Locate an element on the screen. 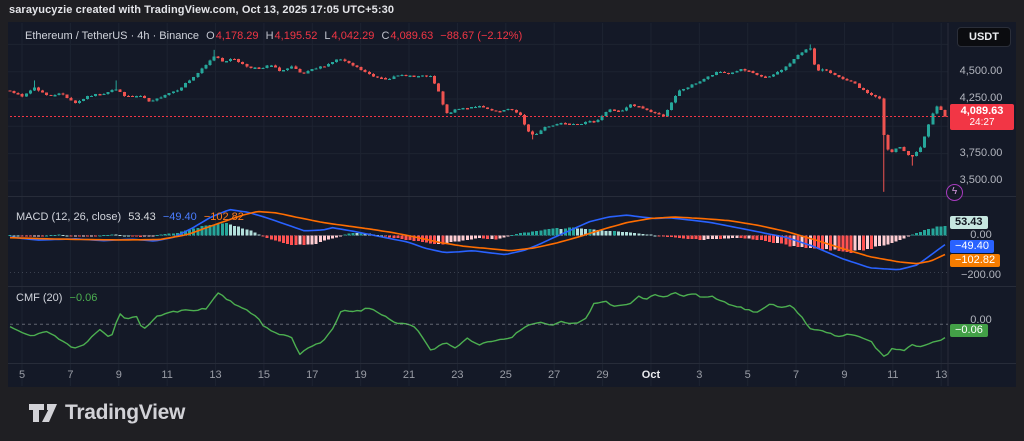 This screenshot has width=1024, height=441. time-label: 29 is located at coordinates (602, 375).